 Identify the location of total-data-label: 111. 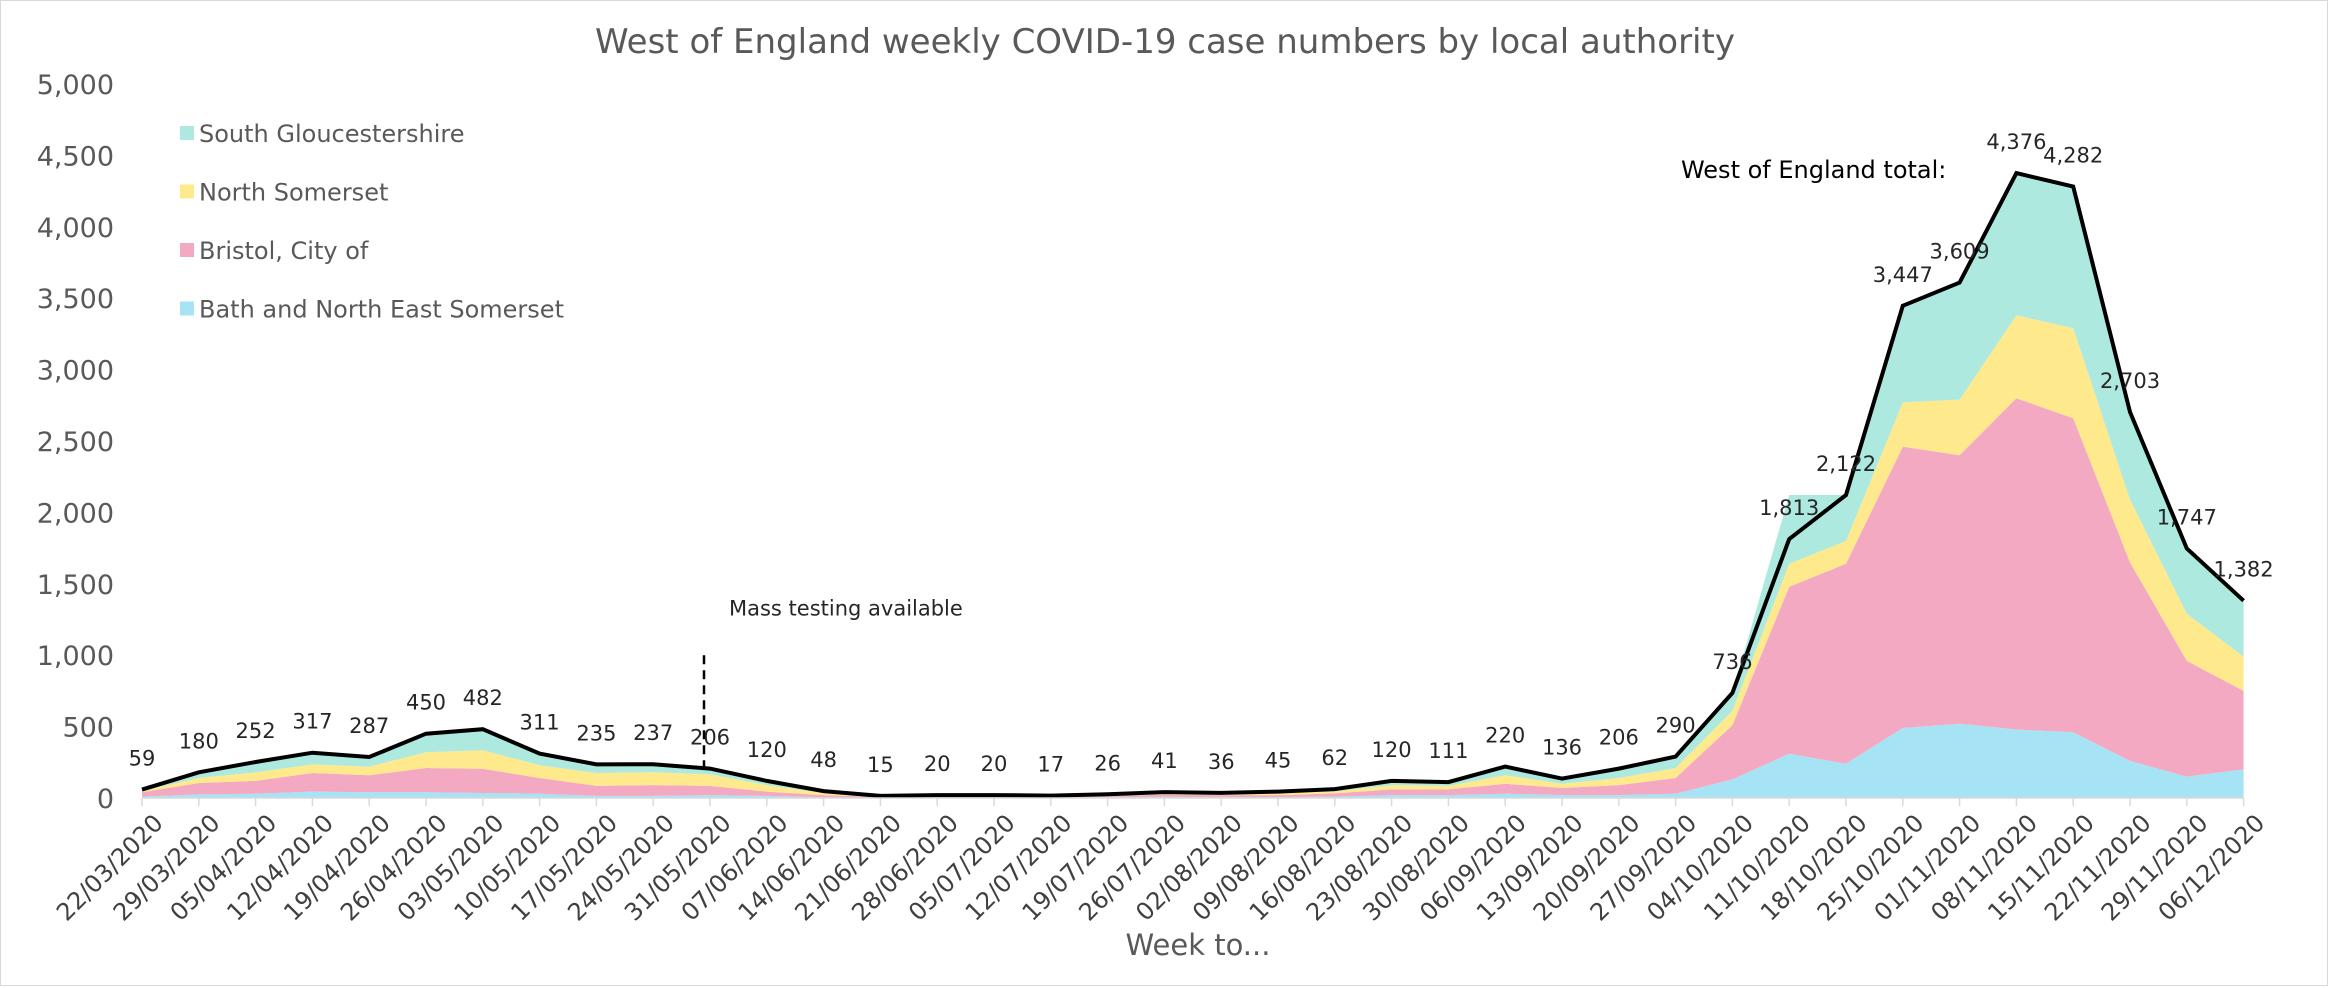
(1448, 751).